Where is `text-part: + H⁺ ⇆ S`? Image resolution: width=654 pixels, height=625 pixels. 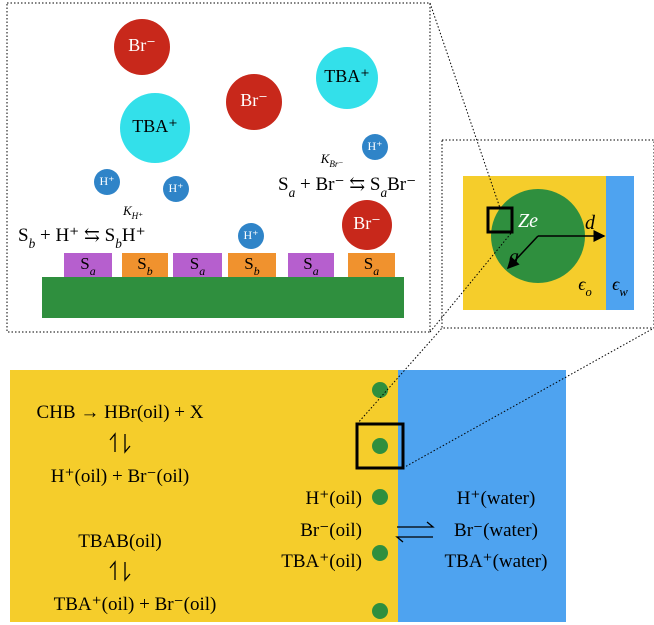 text-part: + H⁺ ⇆ S is located at coordinates (75, 235).